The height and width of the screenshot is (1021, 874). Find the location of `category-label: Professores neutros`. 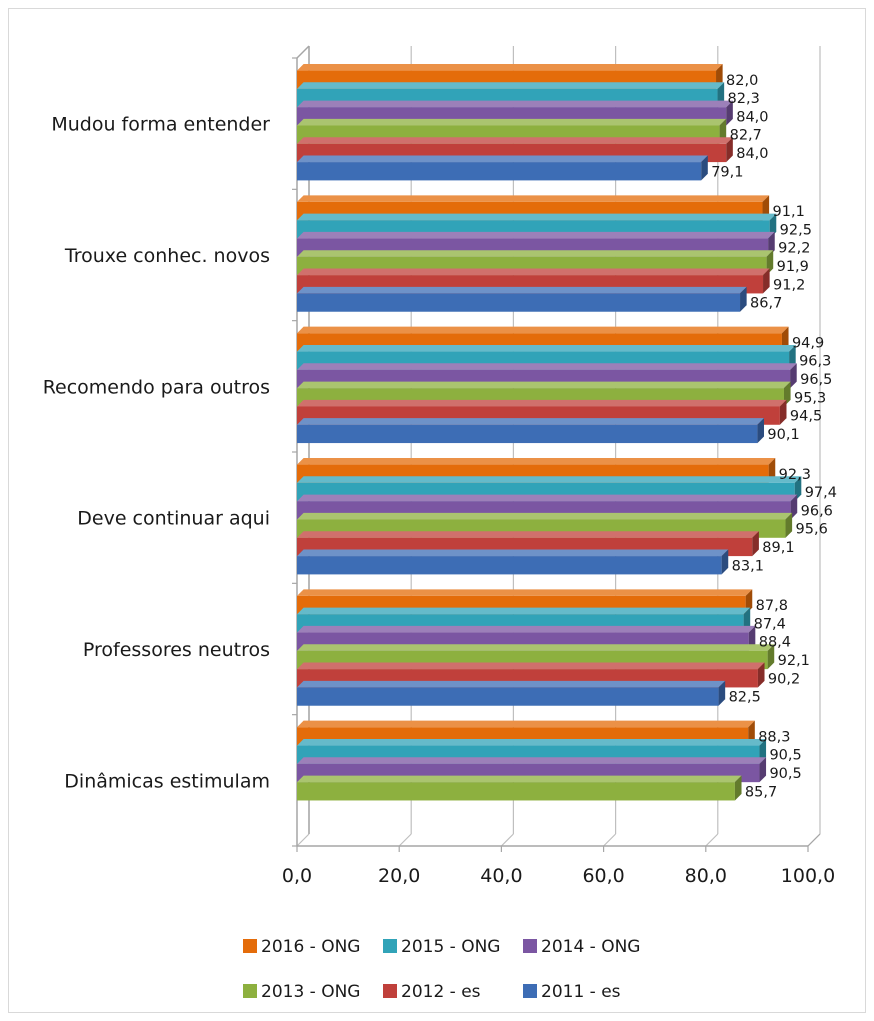

category-label: Professores neutros is located at coordinates (176, 650).